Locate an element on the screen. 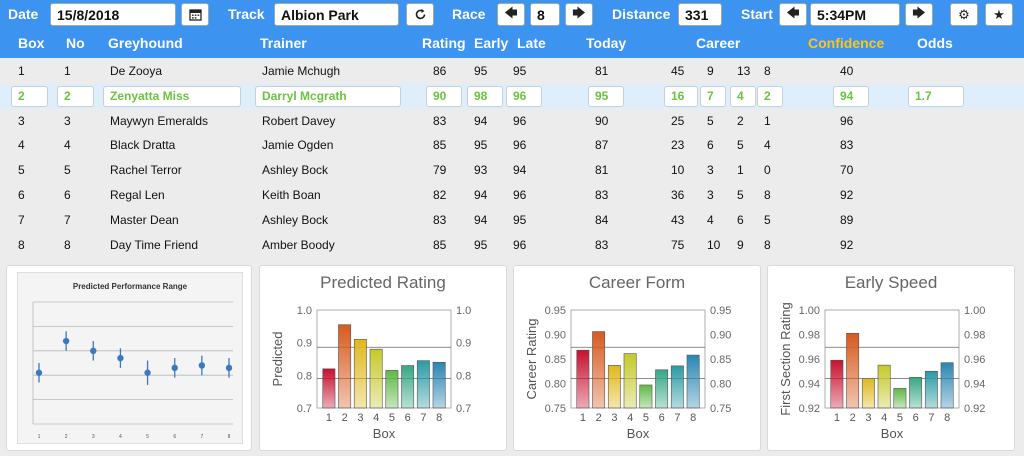  x-tick-label: 5 is located at coordinates (392, 418).